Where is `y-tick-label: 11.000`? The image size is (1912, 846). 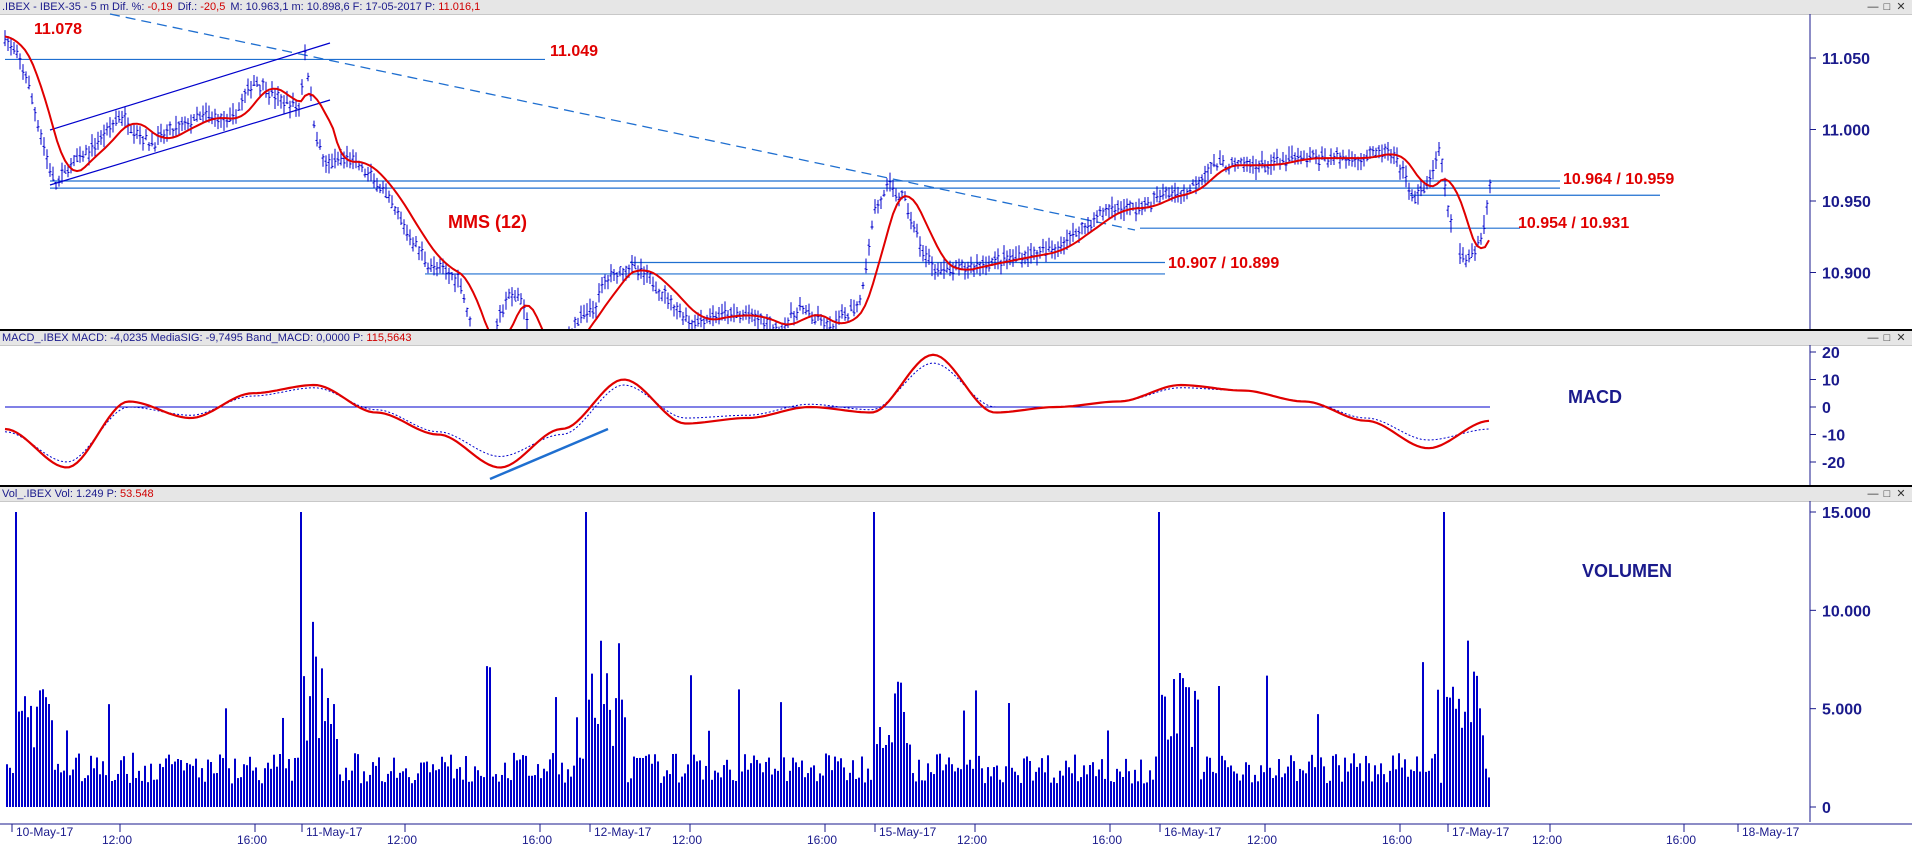 y-tick-label: 11.000 is located at coordinates (1846, 131).